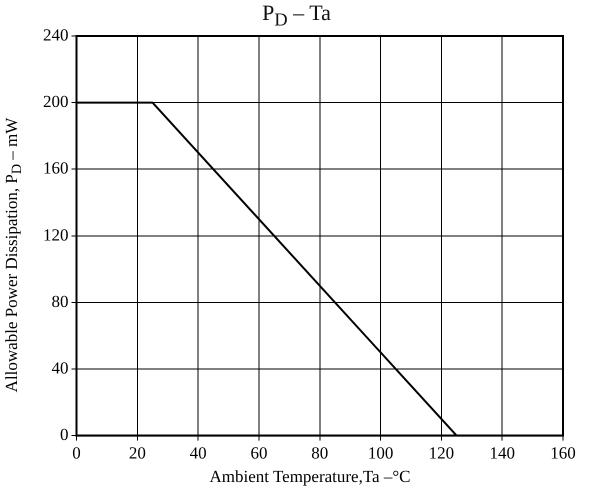  What do you see at coordinates (64, 434) in the screenshot?
I see `y-tick-label: 0` at bounding box center [64, 434].